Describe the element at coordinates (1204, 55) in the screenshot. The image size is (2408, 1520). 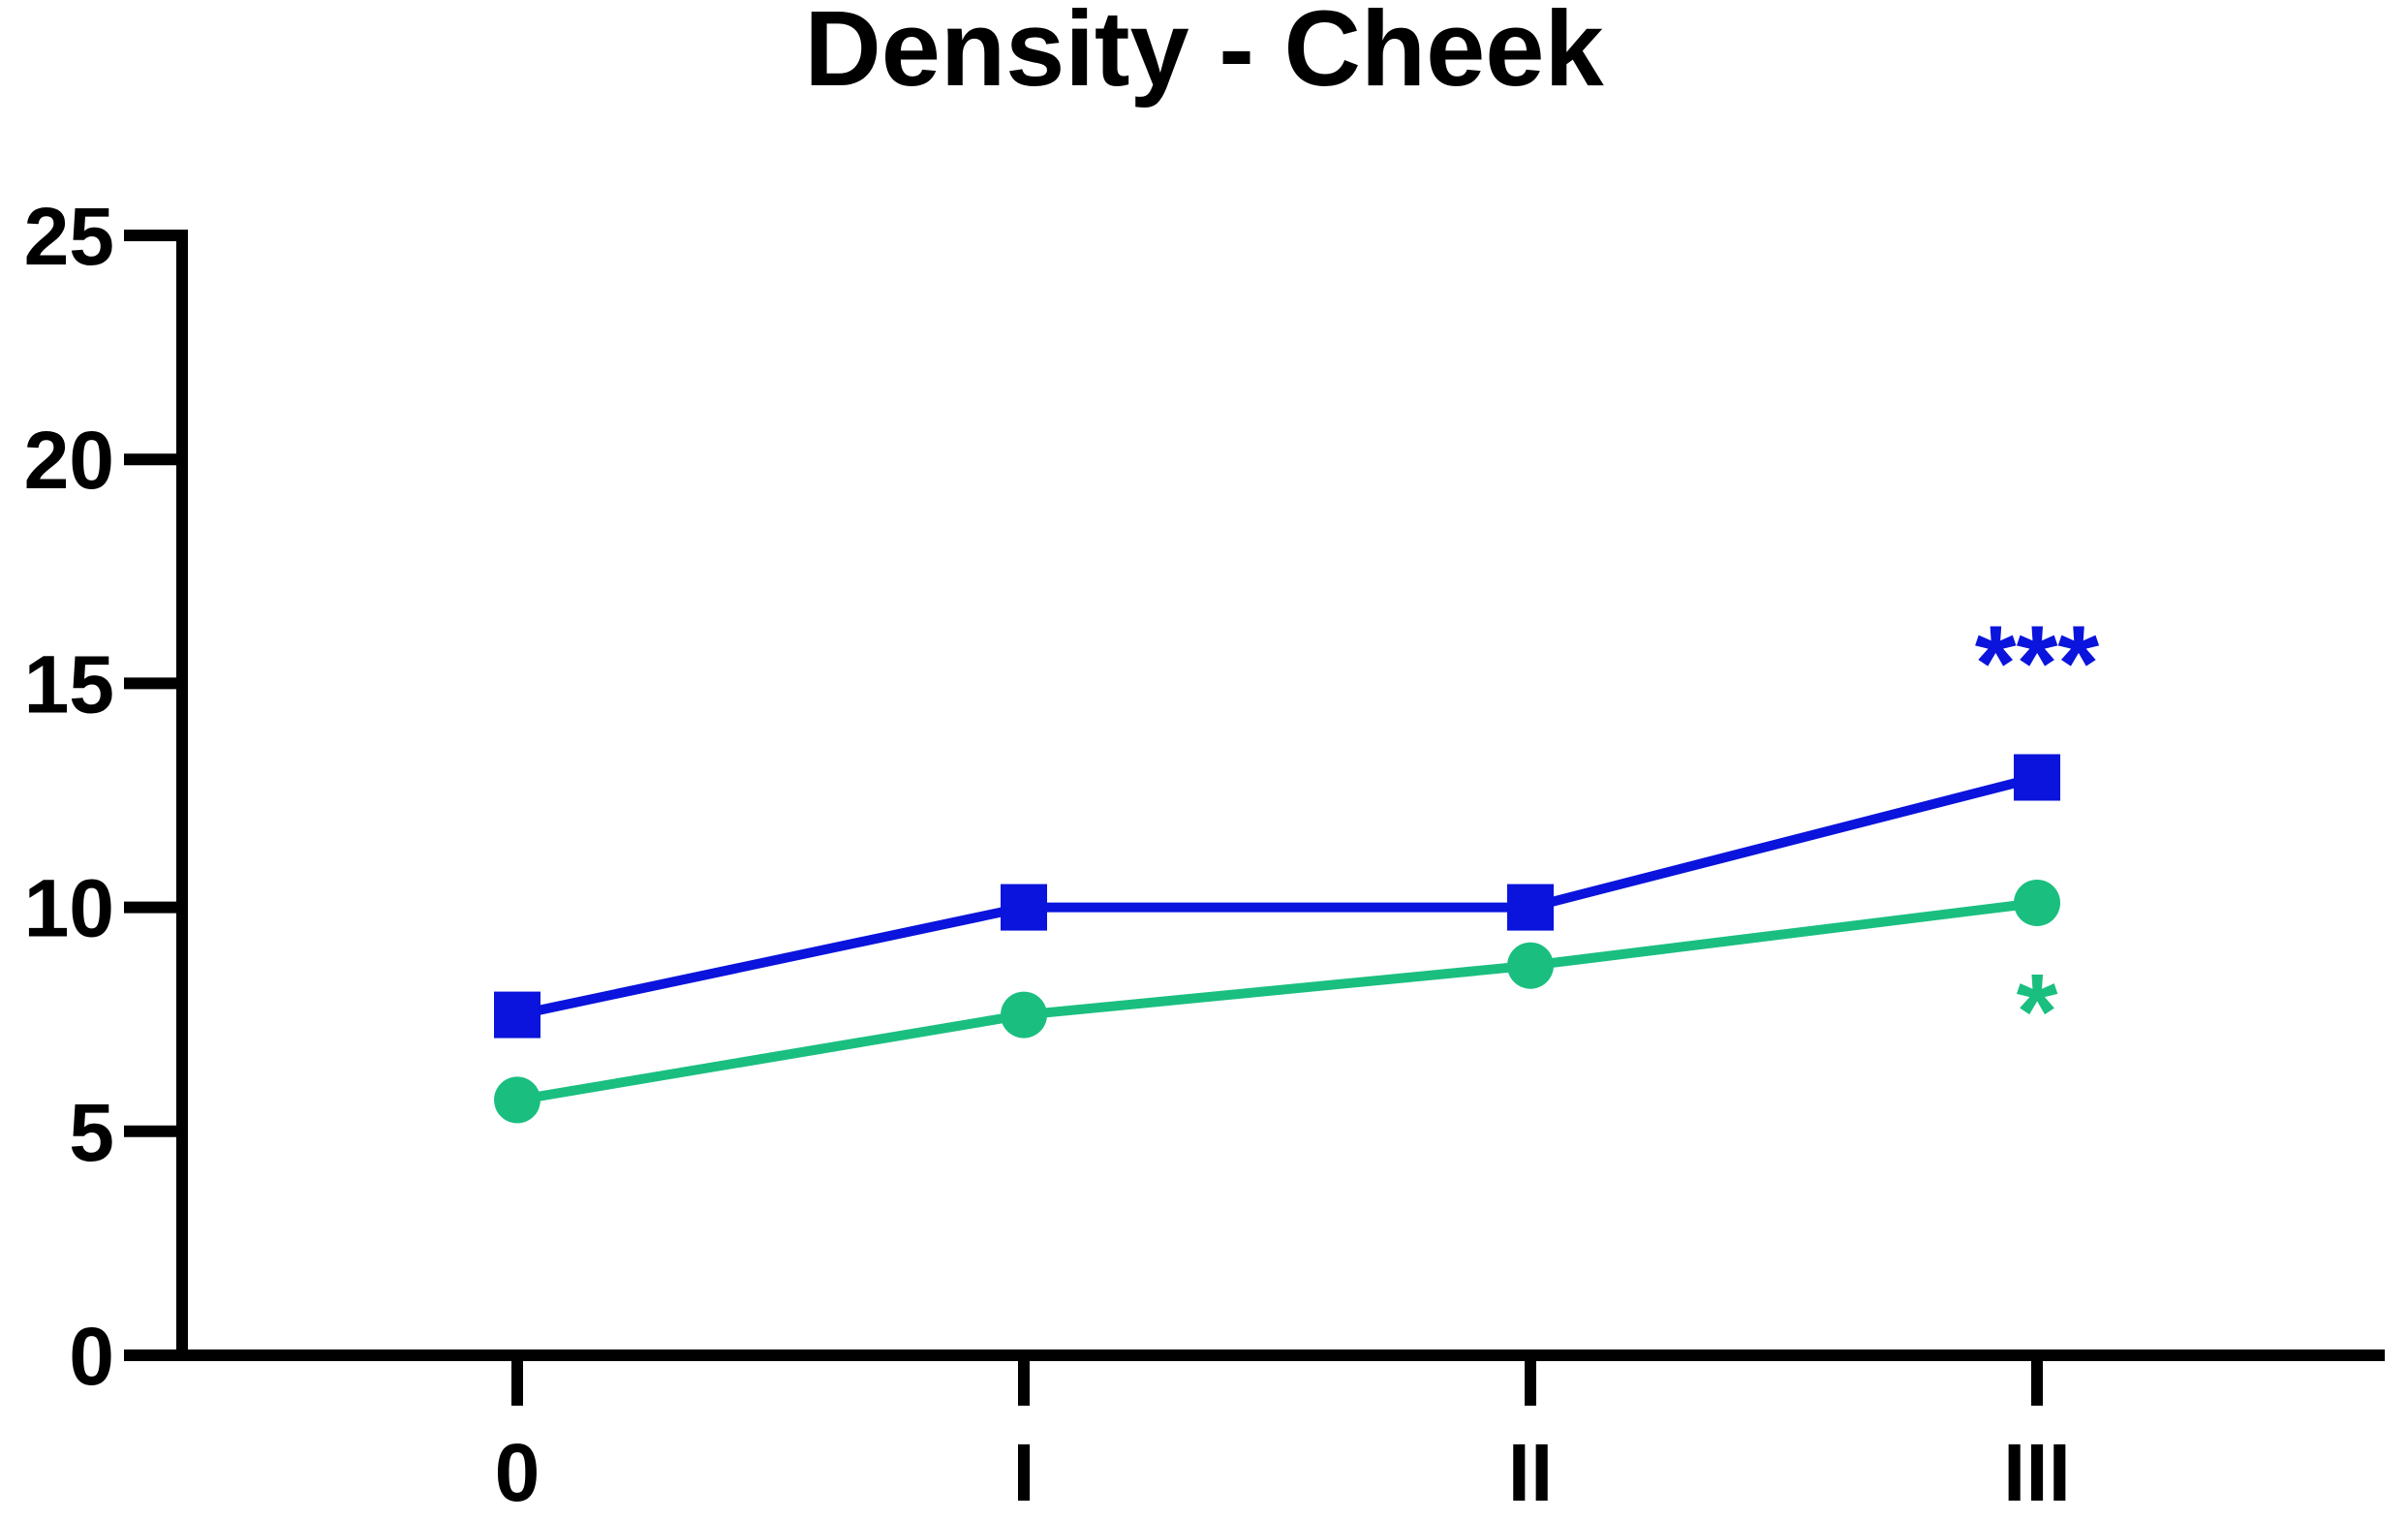
I see `chart-title: Density - Cheek` at that location.